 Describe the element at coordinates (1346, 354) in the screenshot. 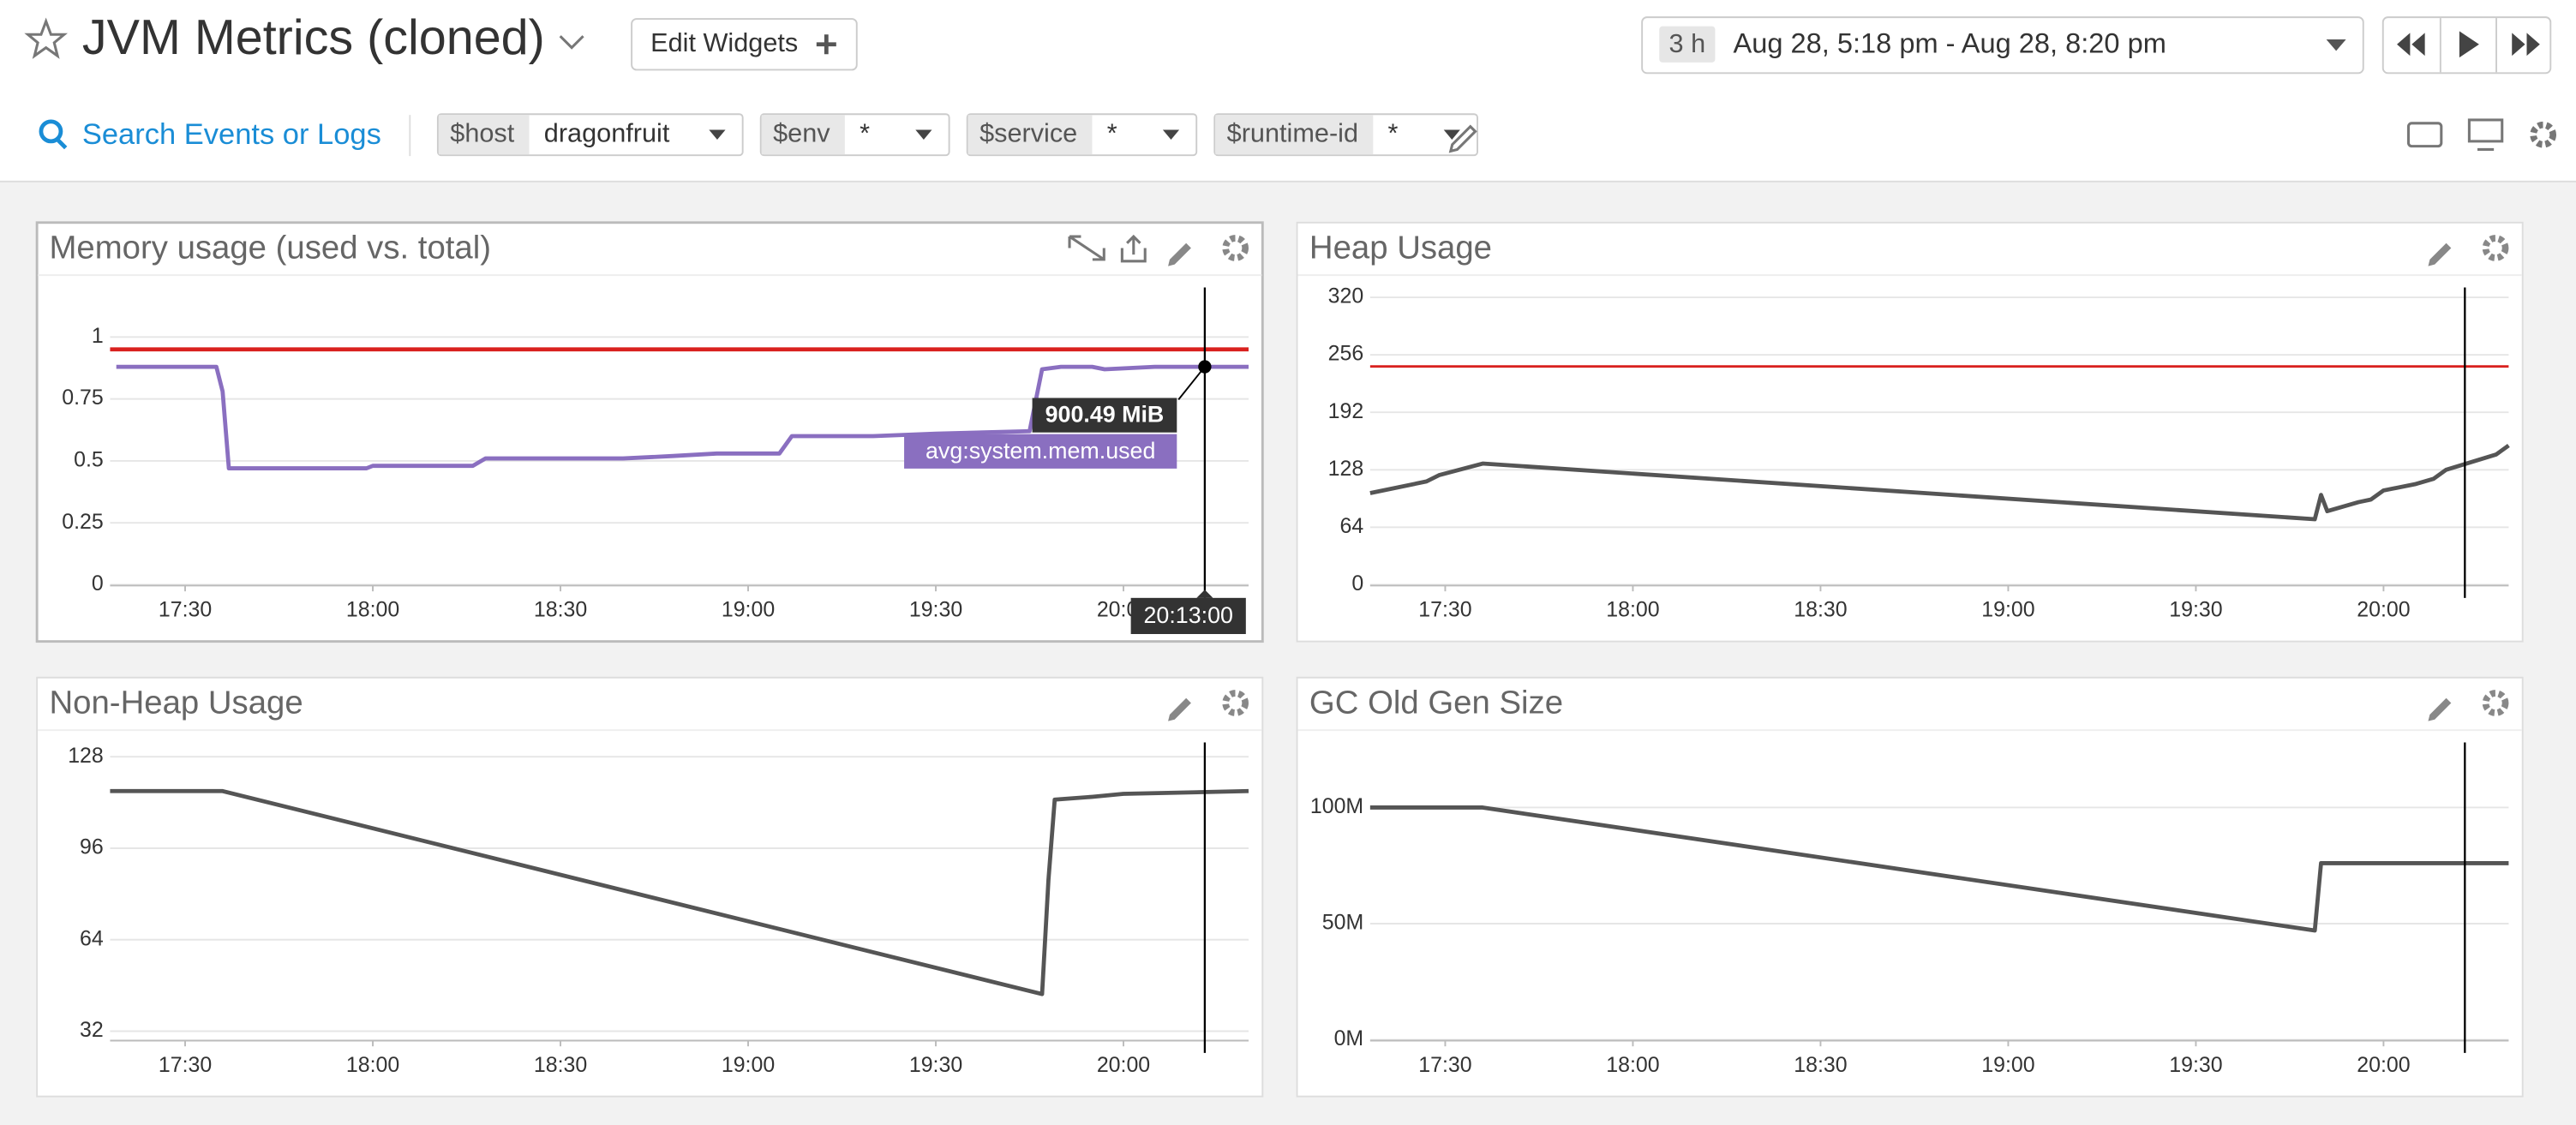

I see `y-tick-label: 256` at that location.